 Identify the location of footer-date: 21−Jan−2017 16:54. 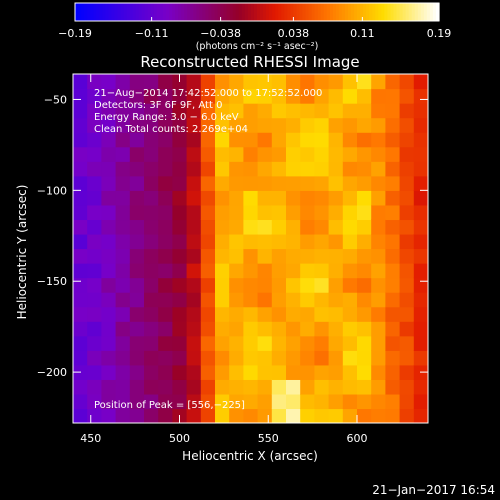
(433, 490).